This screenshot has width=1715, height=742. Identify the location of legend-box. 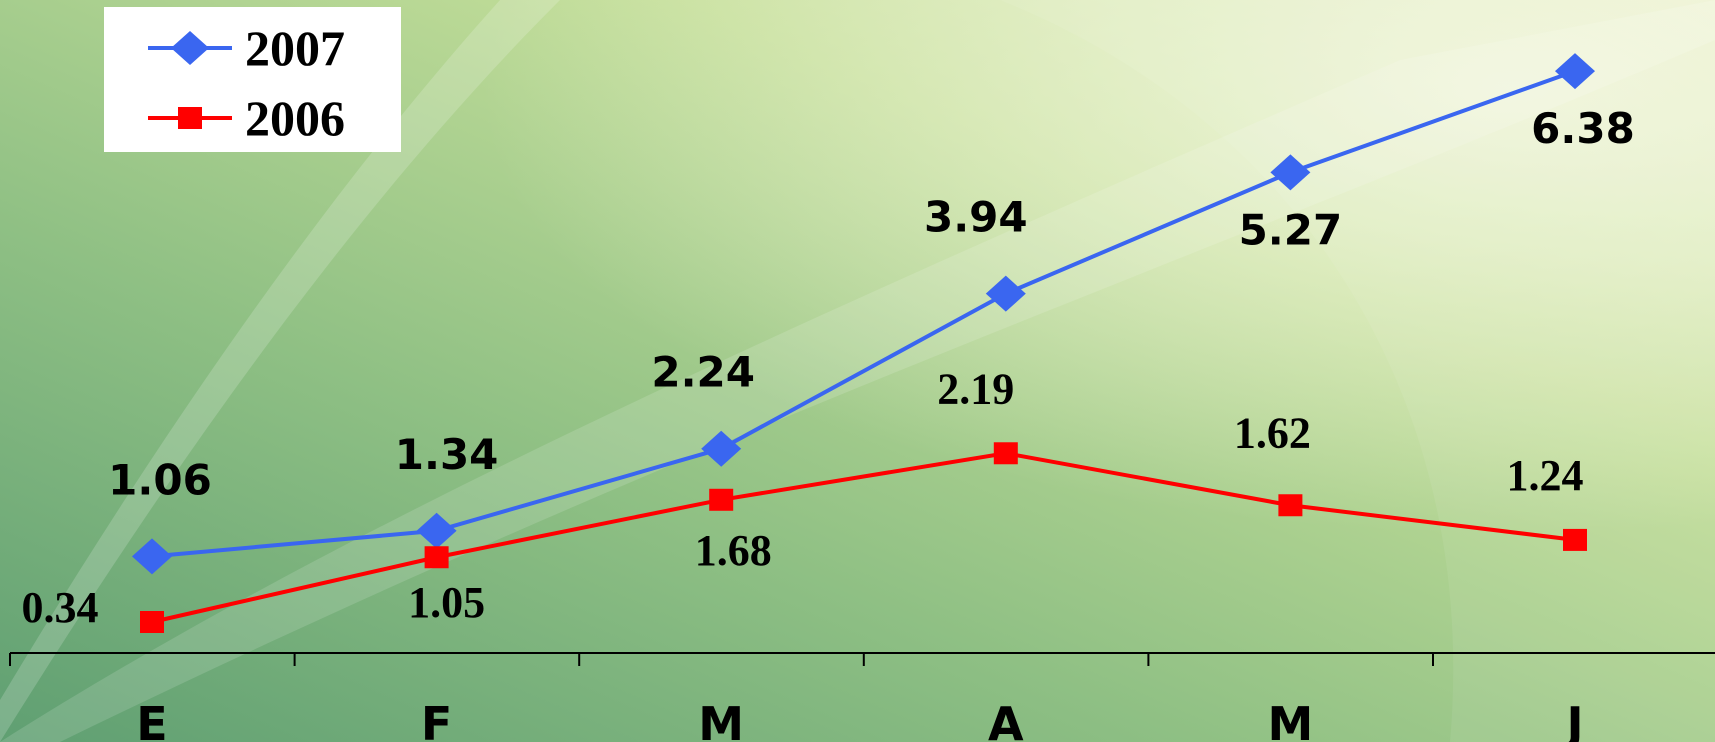
(252, 79).